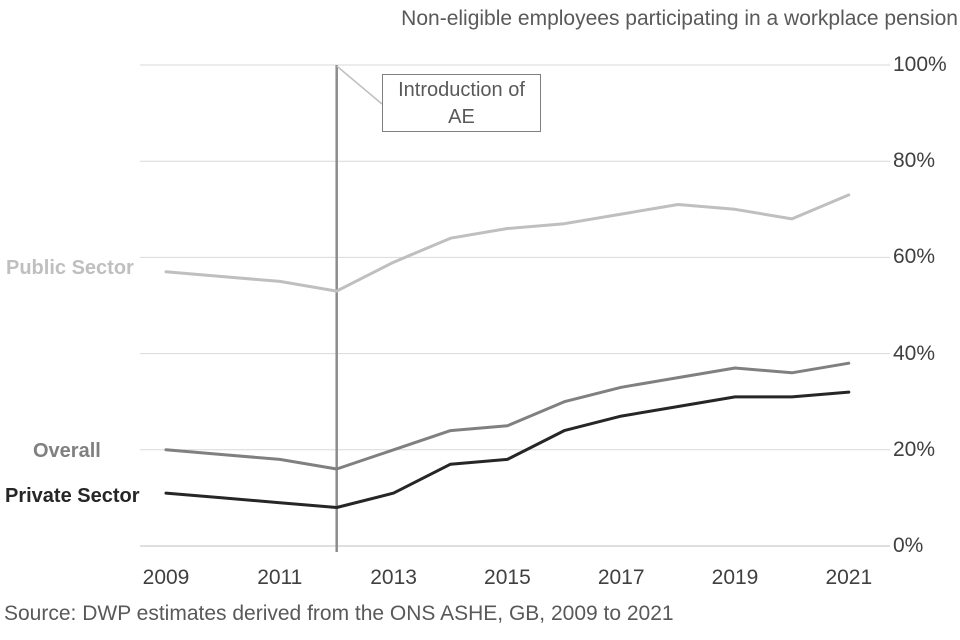 Image resolution: width=960 pixels, height=640 pixels. What do you see at coordinates (461, 117) in the screenshot?
I see `annotation-text-line2: AE` at bounding box center [461, 117].